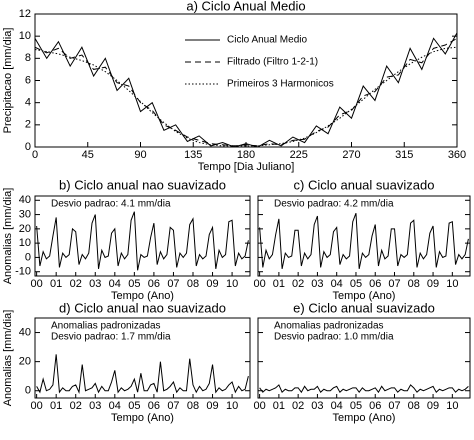 The height and width of the screenshot is (440, 474). I want to click on chart-title: c) Ciclo anual suavizado, so click(364, 184).